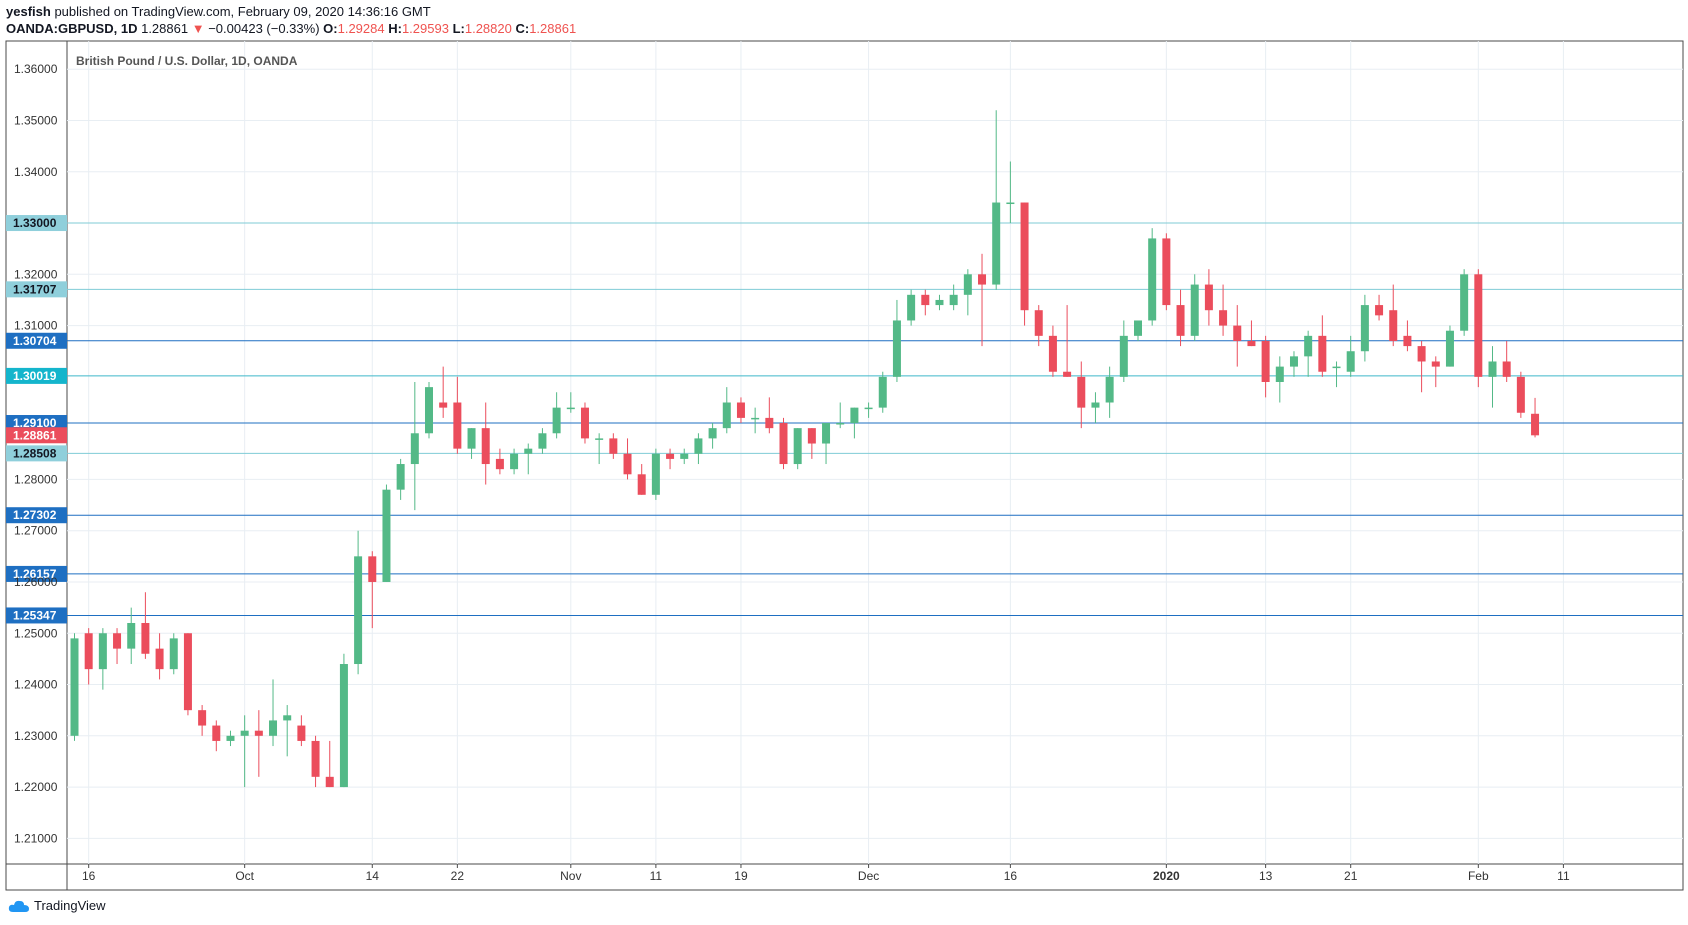 This screenshot has width=1688, height=925. Describe the element at coordinates (28, 11) in the screenshot. I see `author-name: yesfish` at that location.